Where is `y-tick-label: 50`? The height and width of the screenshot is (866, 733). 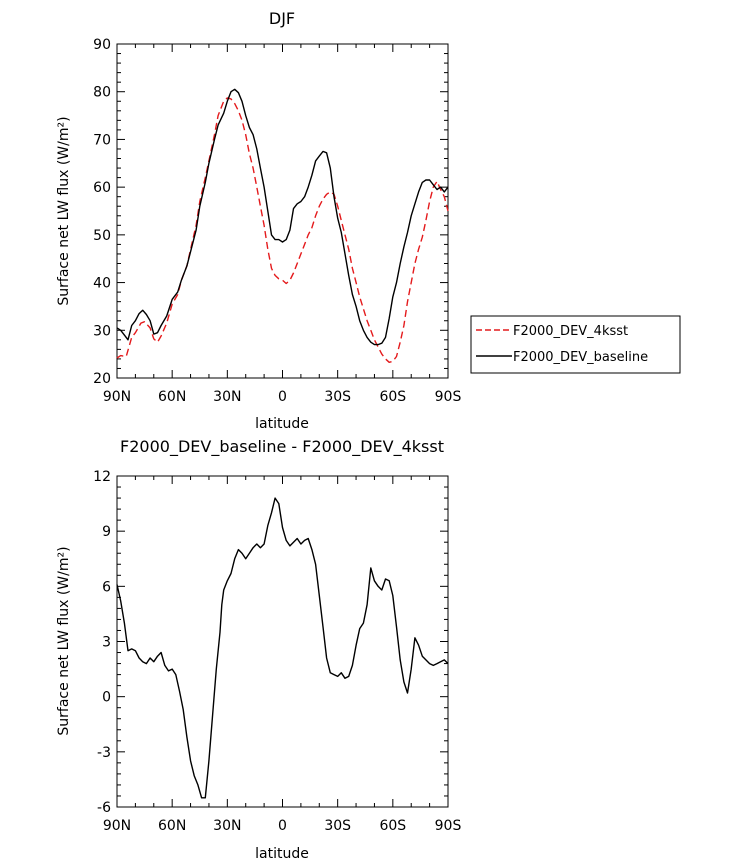
y-tick-label: 50 is located at coordinates (102, 236).